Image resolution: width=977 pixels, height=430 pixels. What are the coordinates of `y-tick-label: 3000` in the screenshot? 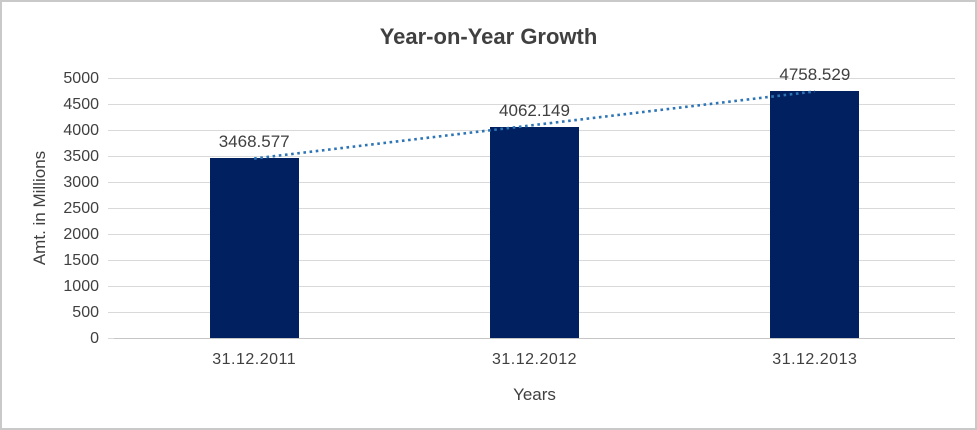 It's located at (81, 182).